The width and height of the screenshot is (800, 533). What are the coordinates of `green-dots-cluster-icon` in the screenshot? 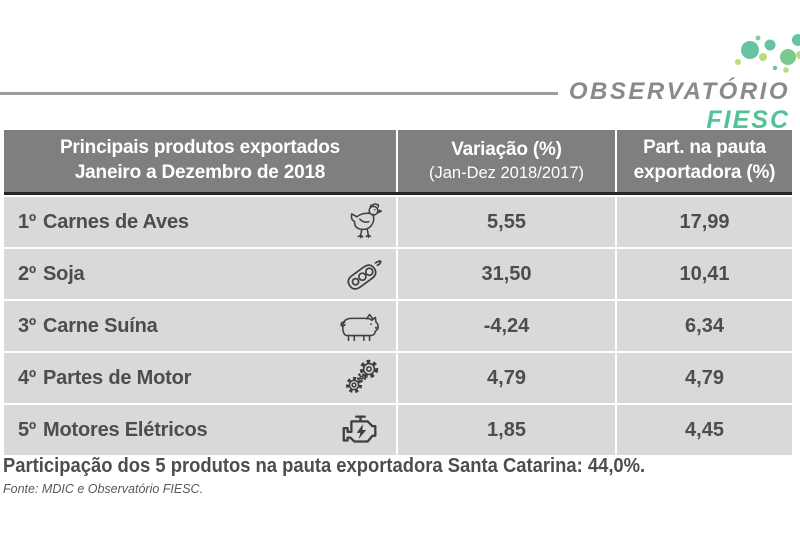 It's located at (767, 53).